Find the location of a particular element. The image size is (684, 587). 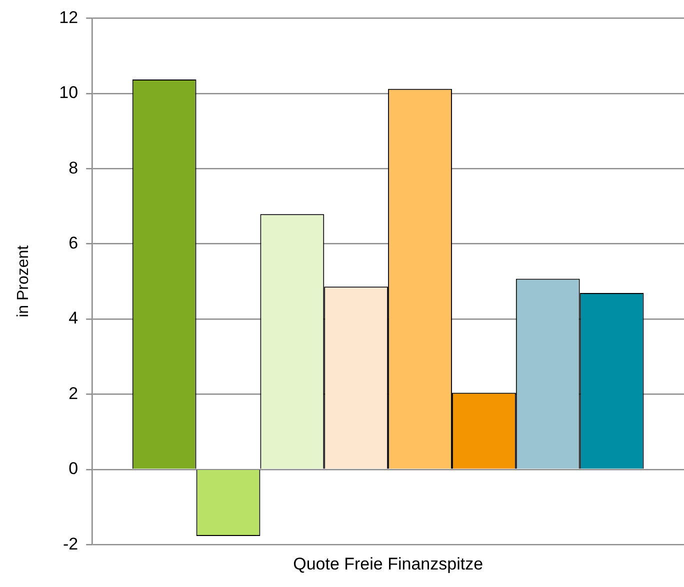

y-tick-label: 10 is located at coordinates (68, 92).